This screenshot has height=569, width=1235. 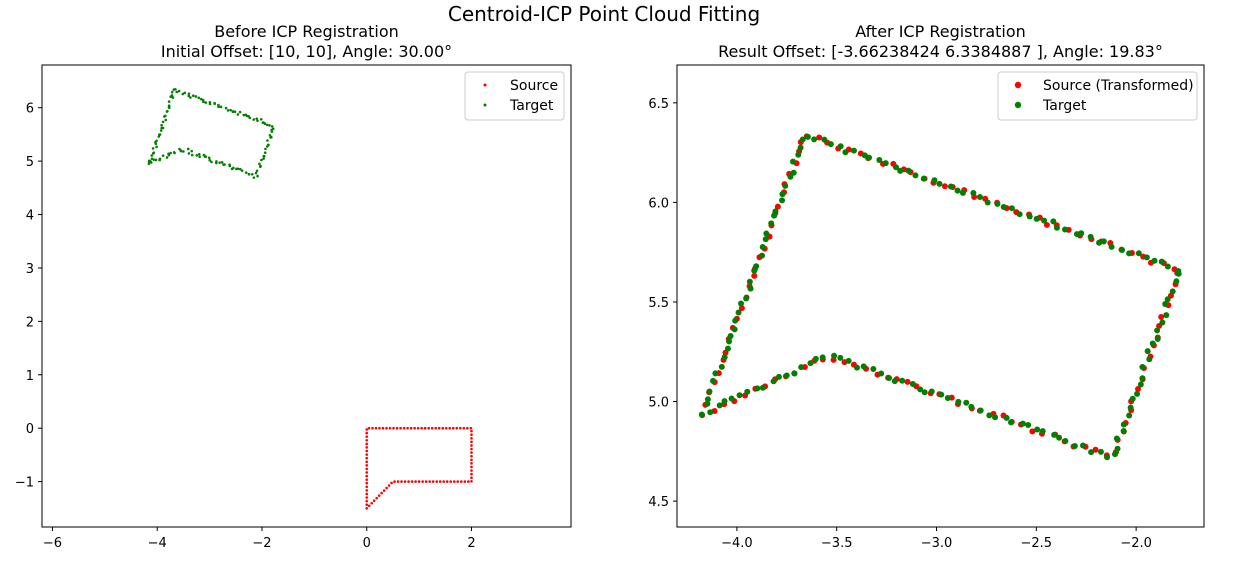 What do you see at coordinates (1097, 96) in the screenshot?
I see `legend-frame` at bounding box center [1097, 96].